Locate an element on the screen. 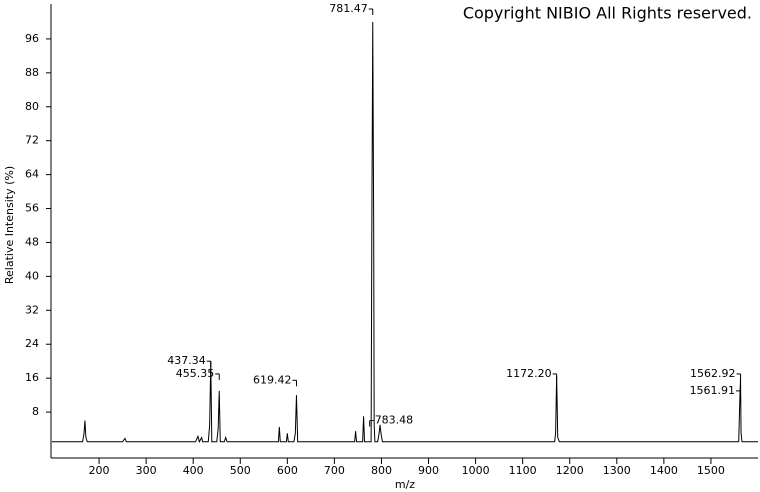 Image resolution: width=760 pixels, height=492 pixels. peak-label: 437.34 is located at coordinates (186, 360).